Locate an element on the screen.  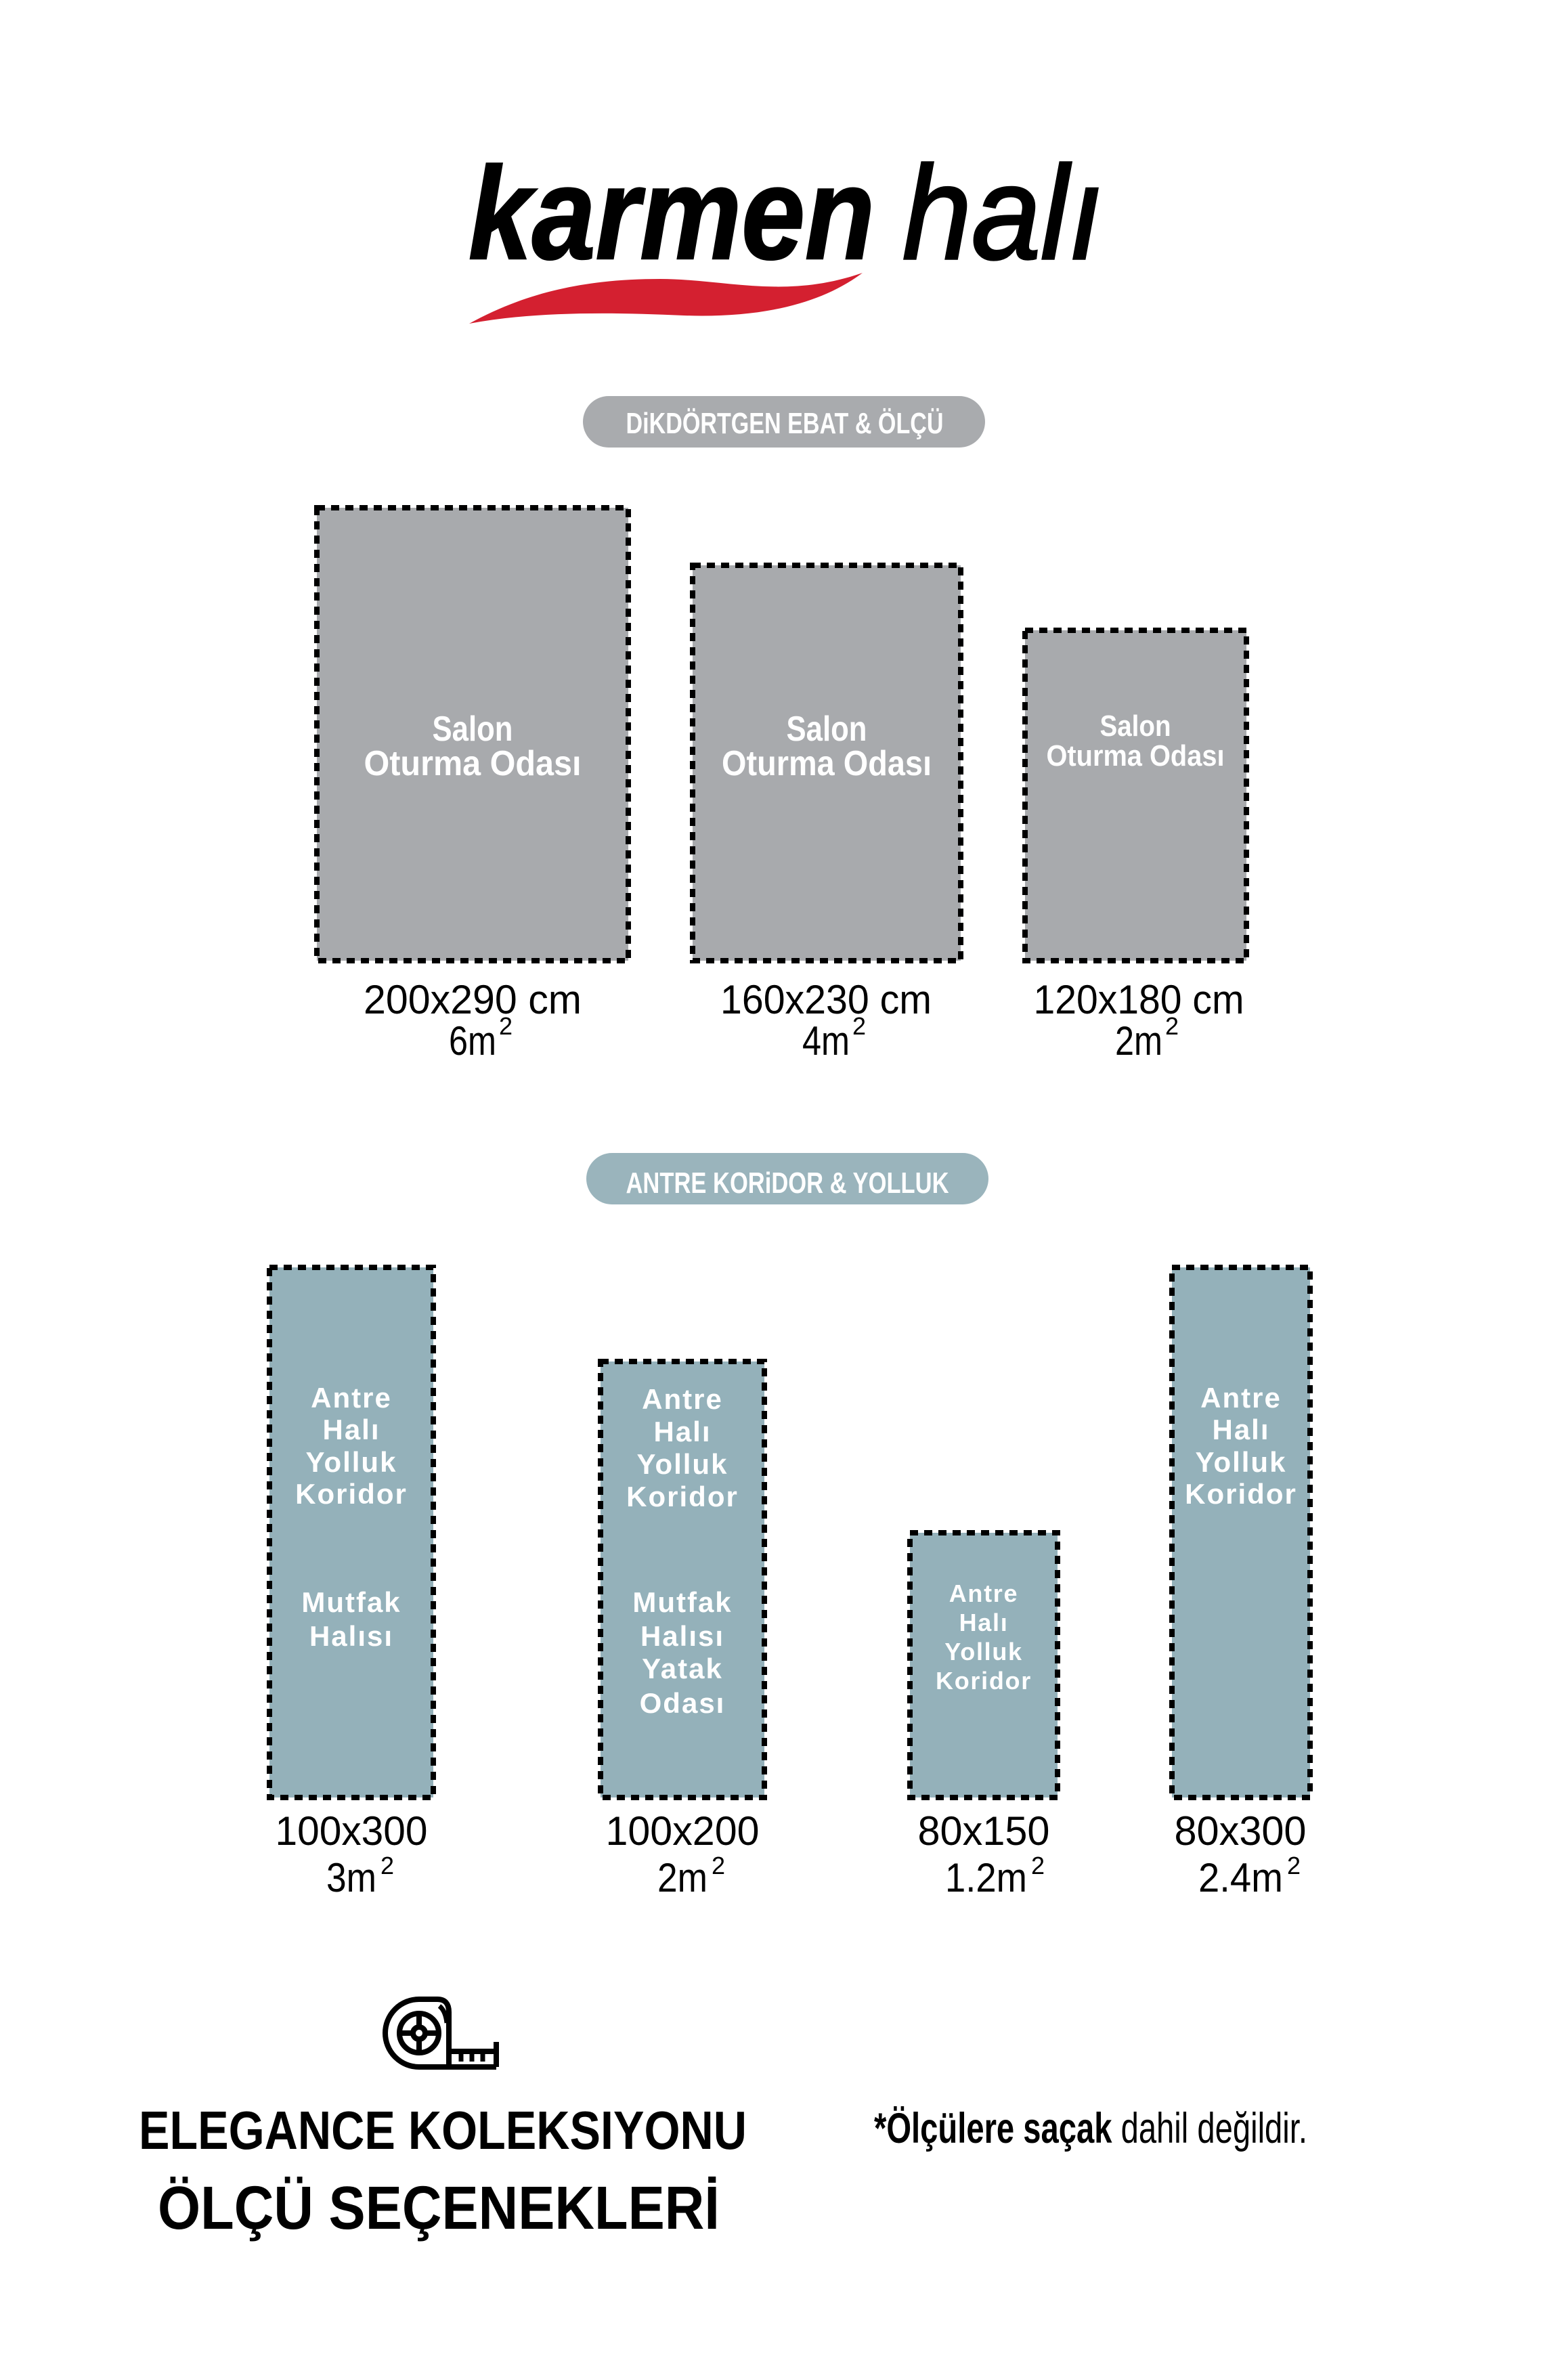
svg-text:*Ölçülere saçak dahil değildir: *Ölçülere saçak dahil değildir. is located at coordinates (1090, 2128).